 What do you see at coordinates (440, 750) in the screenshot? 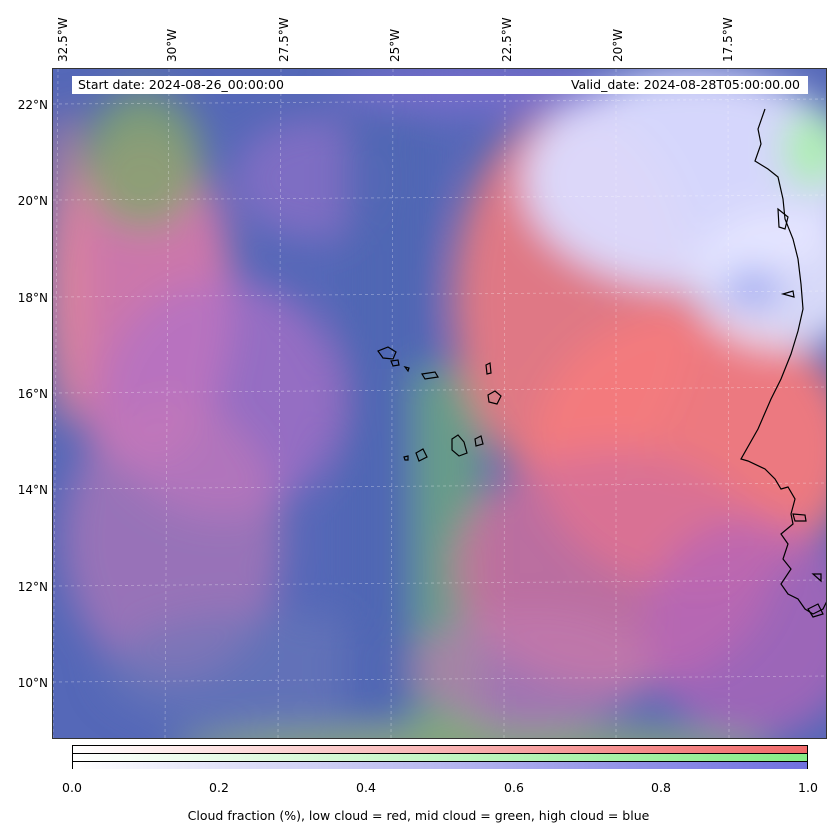
I see `colorbar-low-cloud` at bounding box center [440, 750].